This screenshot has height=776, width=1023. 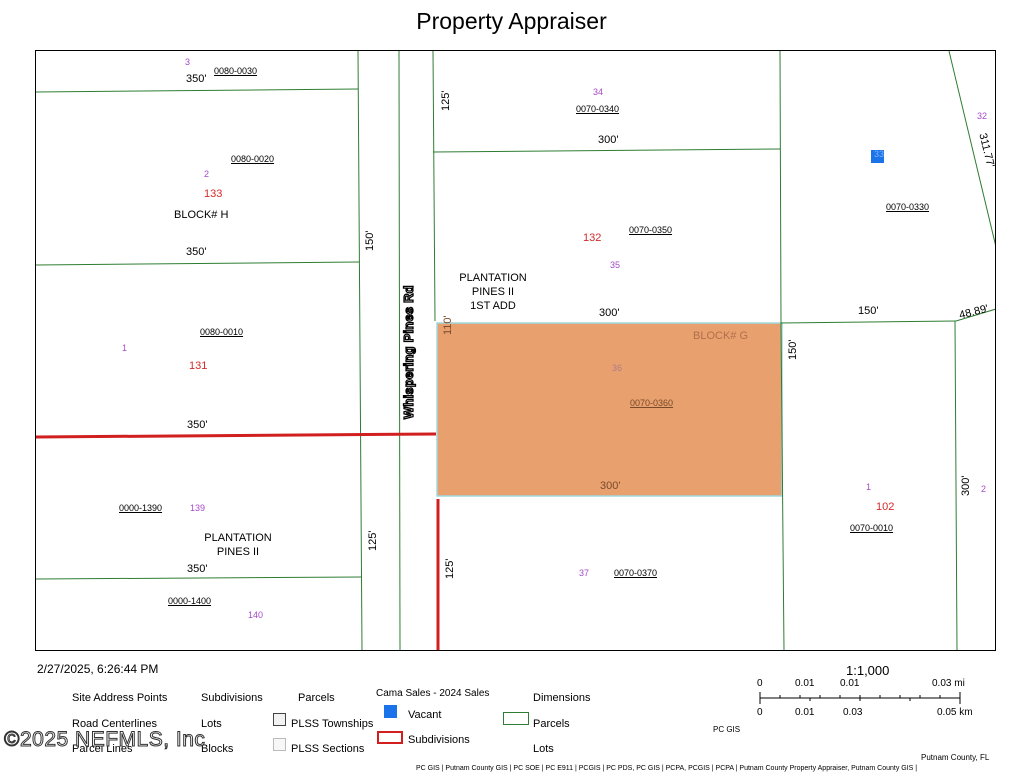 What do you see at coordinates (868, 670) in the screenshot?
I see `scale-ratio: 1:1,000` at bounding box center [868, 670].